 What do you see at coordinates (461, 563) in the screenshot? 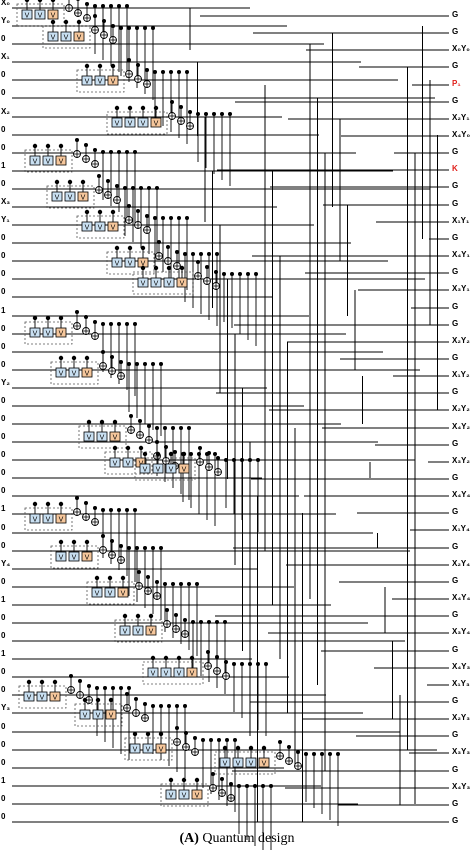
I see `output-label: X₂Y₄` at bounding box center [461, 563].